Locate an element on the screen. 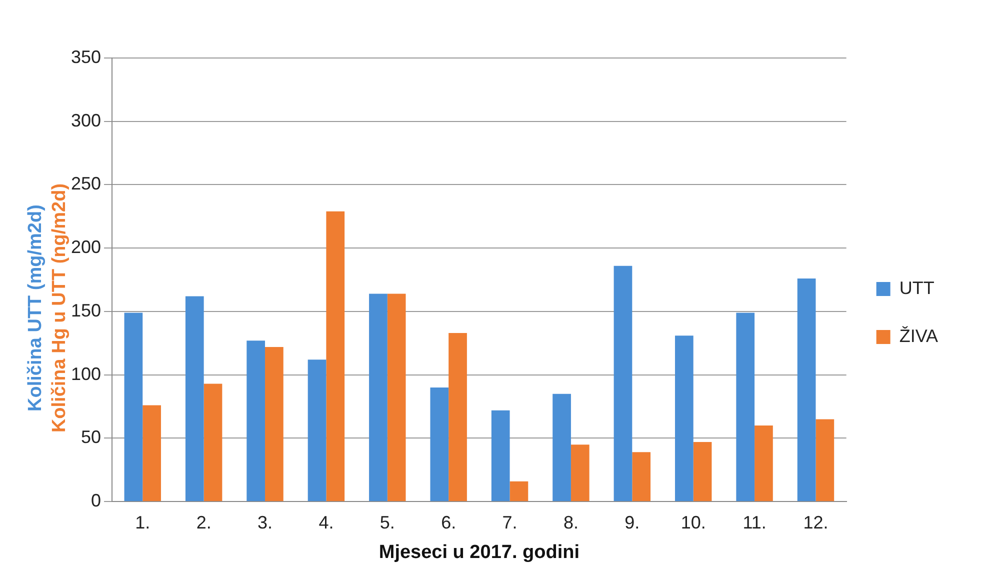  y-tick-label: 100 is located at coordinates (86, 374).